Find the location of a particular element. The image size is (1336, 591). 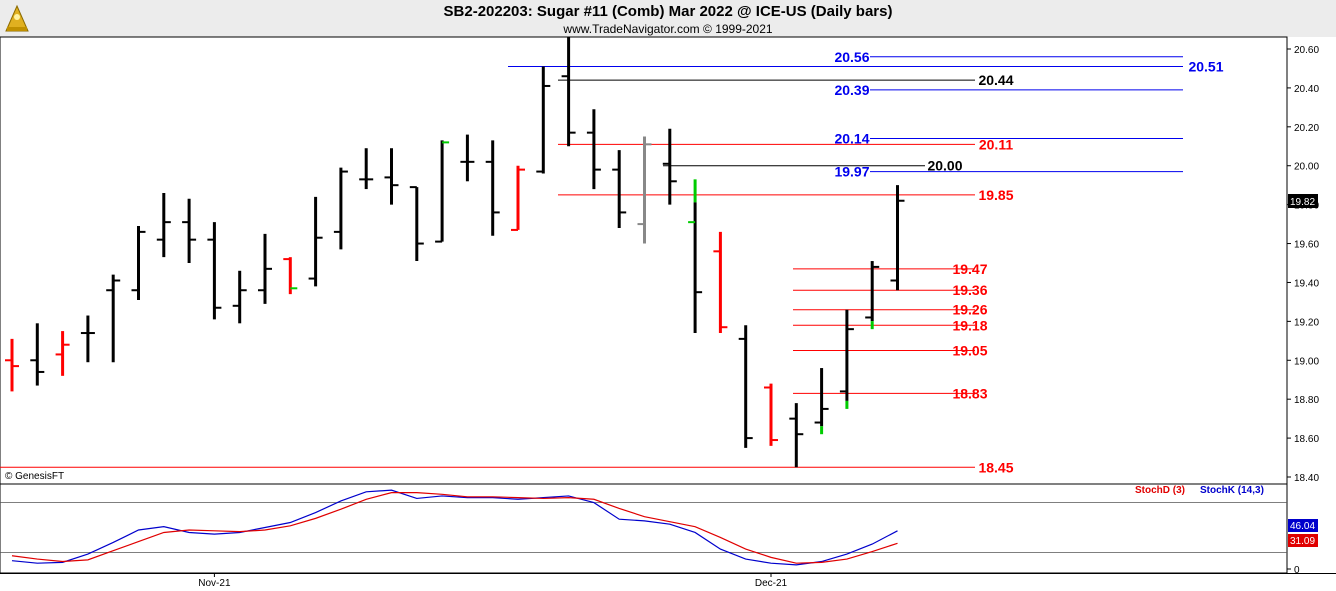

watermark: © GenesisFT is located at coordinates (34, 476).